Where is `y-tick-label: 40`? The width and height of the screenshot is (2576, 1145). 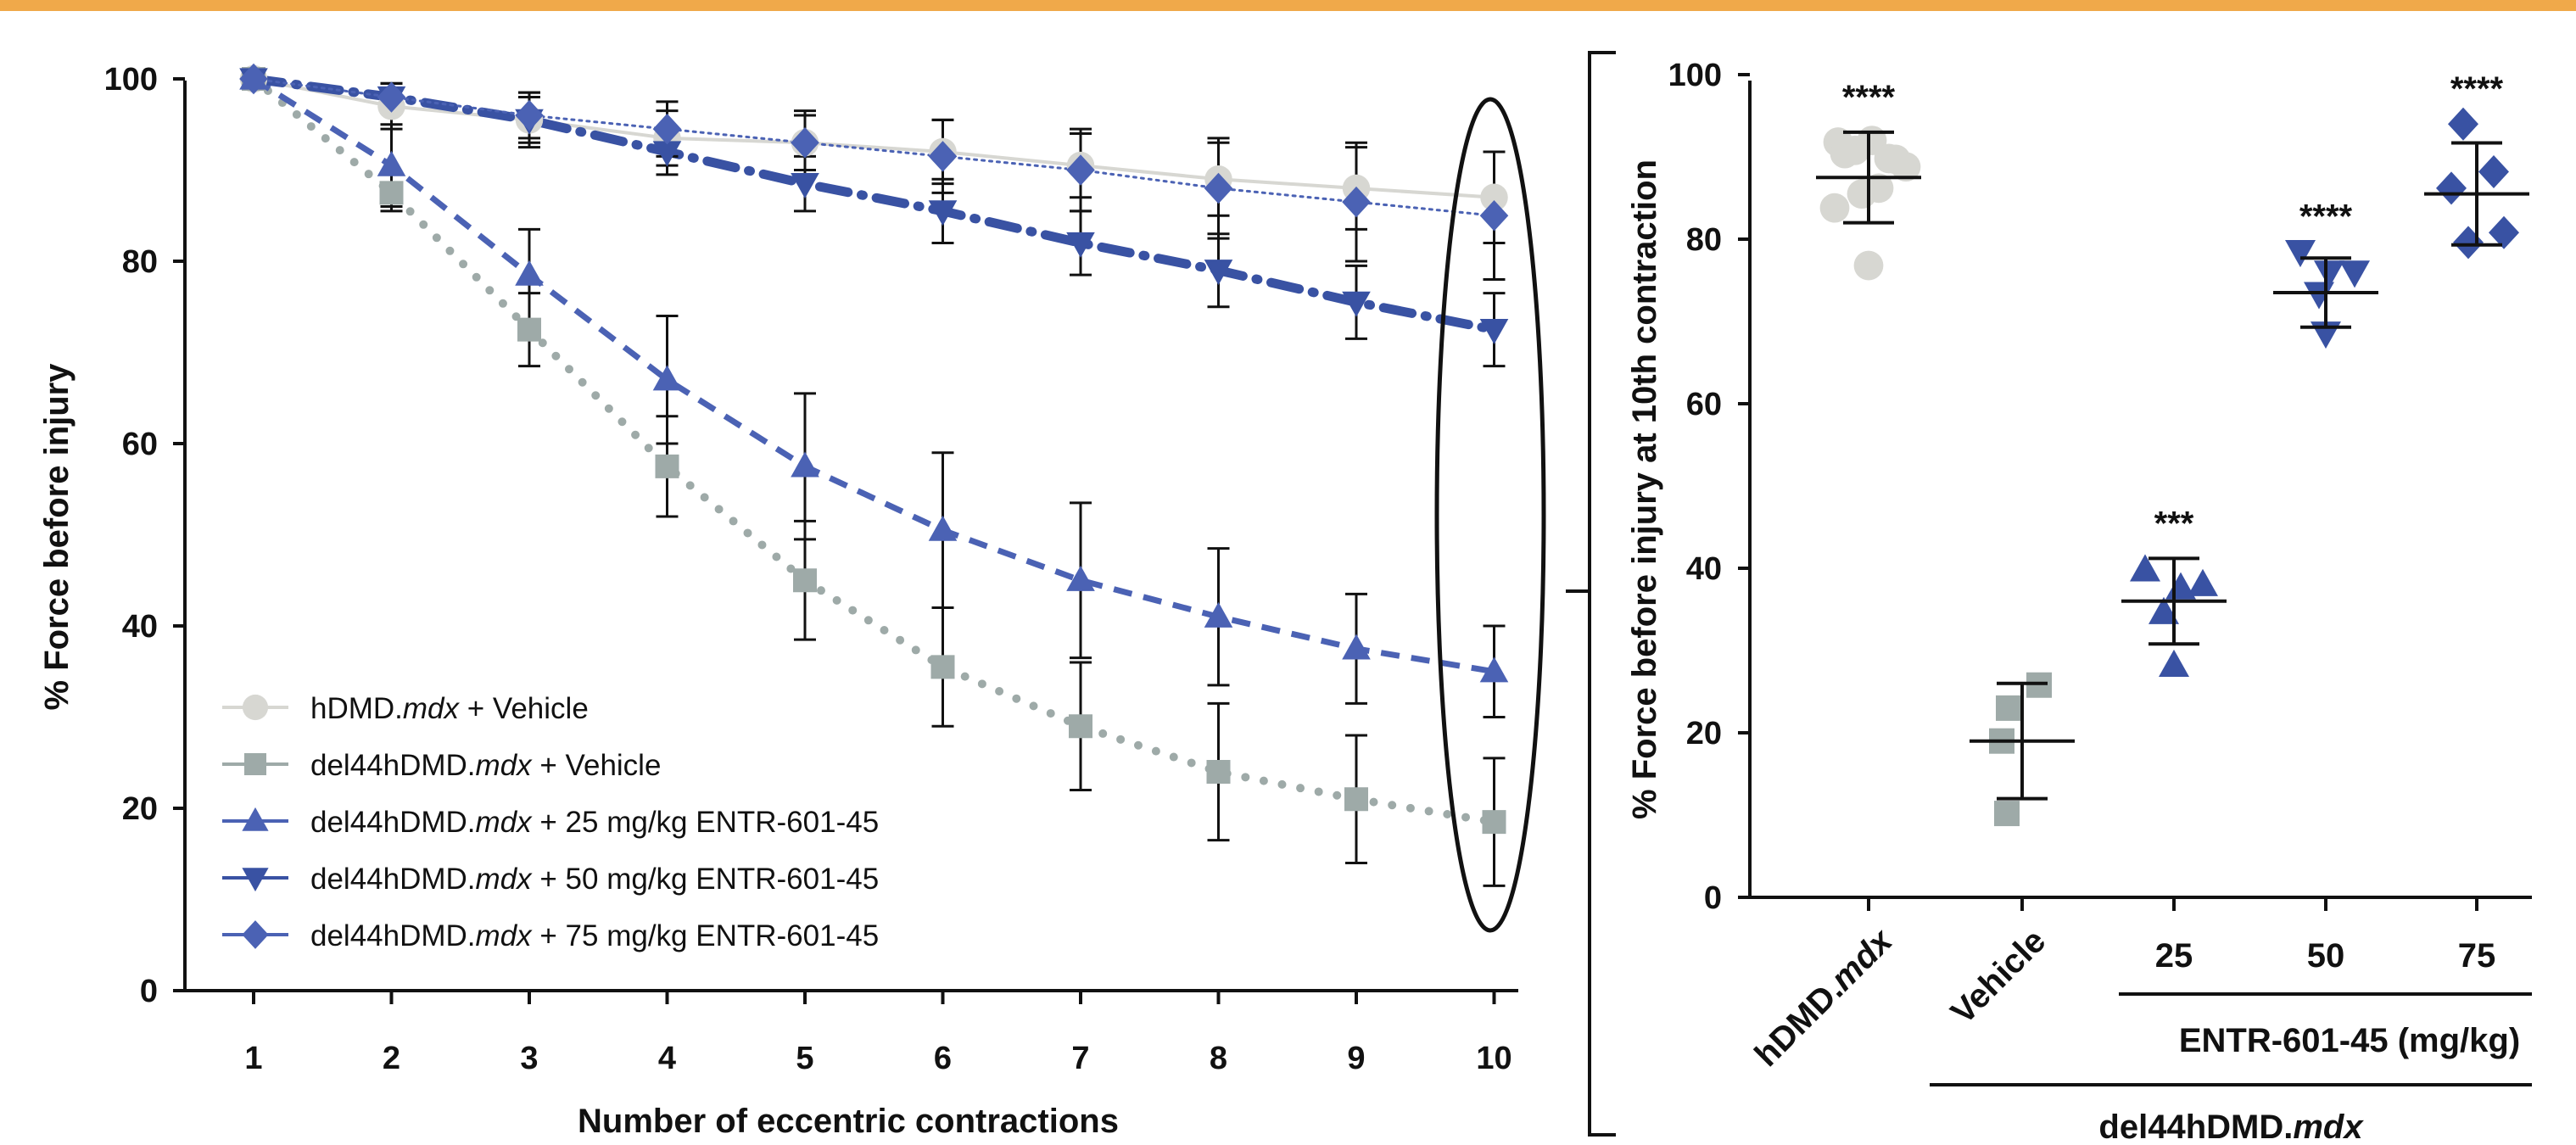
y-tick-label: 40 is located at coordinates (1704, 569).